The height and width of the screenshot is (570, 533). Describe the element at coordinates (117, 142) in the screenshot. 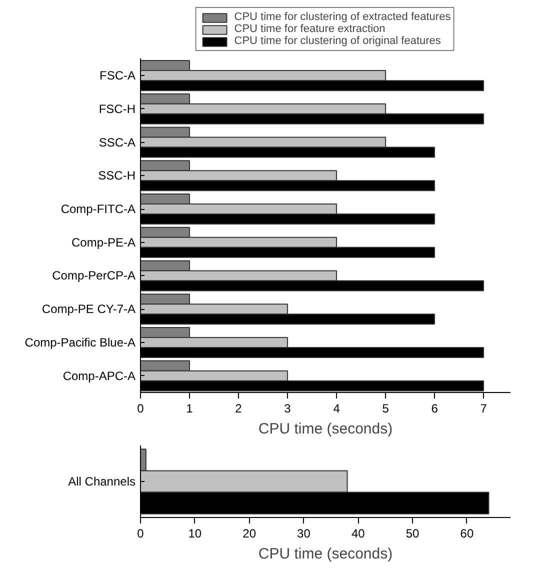

I see `y-tick-label: SSC-A` at that location.